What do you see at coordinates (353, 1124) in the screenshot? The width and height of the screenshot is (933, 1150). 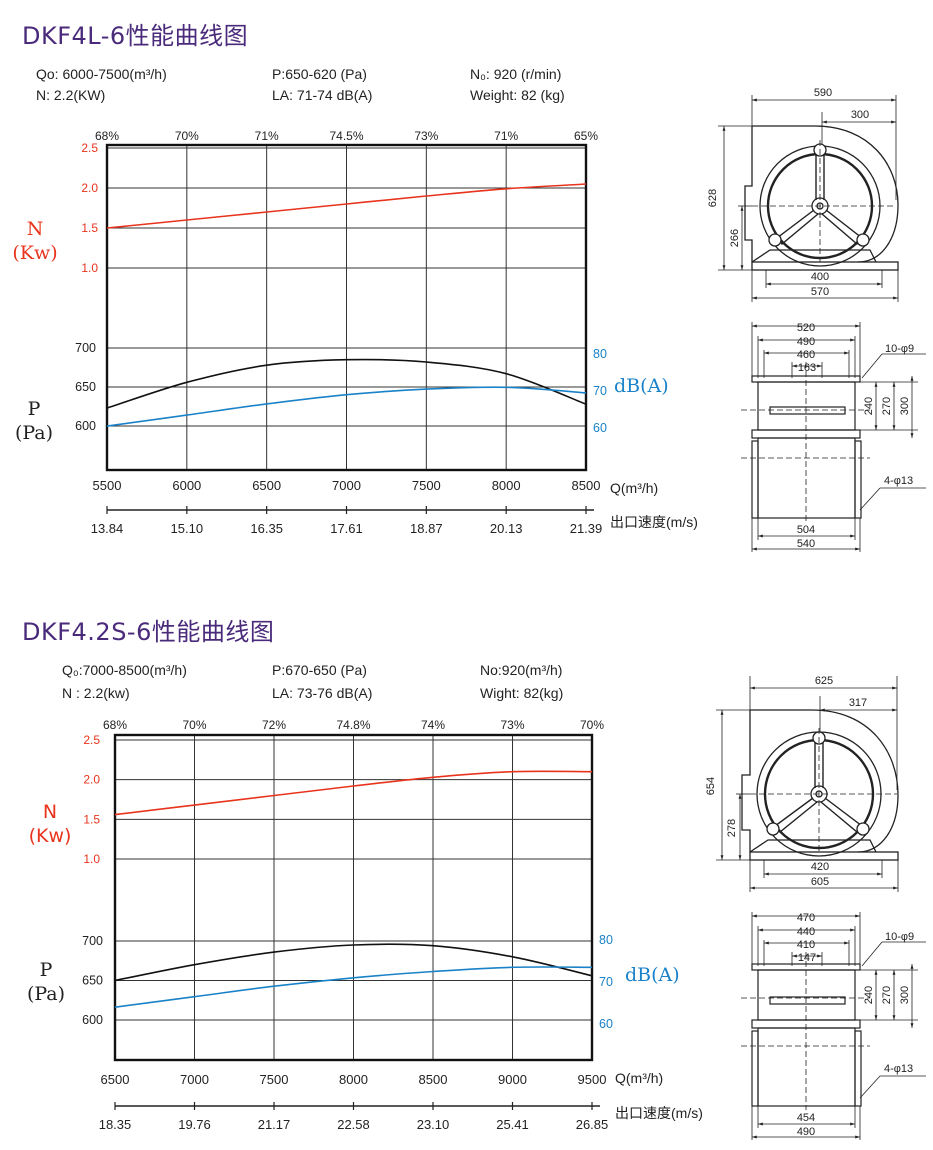 I see `chart-2-velocity-tick: 22.58` at bounding box center [353, 1124].